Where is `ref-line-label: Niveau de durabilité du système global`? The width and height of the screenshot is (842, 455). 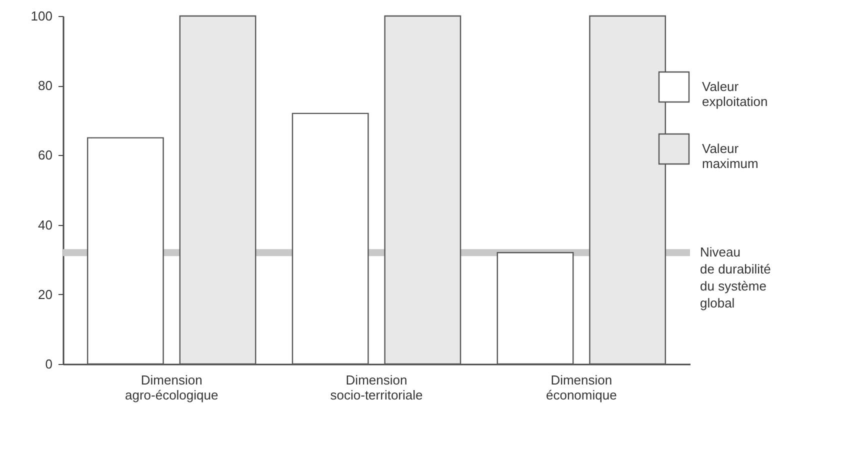
ref-line-label: Niveau de durabilité du système global is located at coordinates (735, 277).